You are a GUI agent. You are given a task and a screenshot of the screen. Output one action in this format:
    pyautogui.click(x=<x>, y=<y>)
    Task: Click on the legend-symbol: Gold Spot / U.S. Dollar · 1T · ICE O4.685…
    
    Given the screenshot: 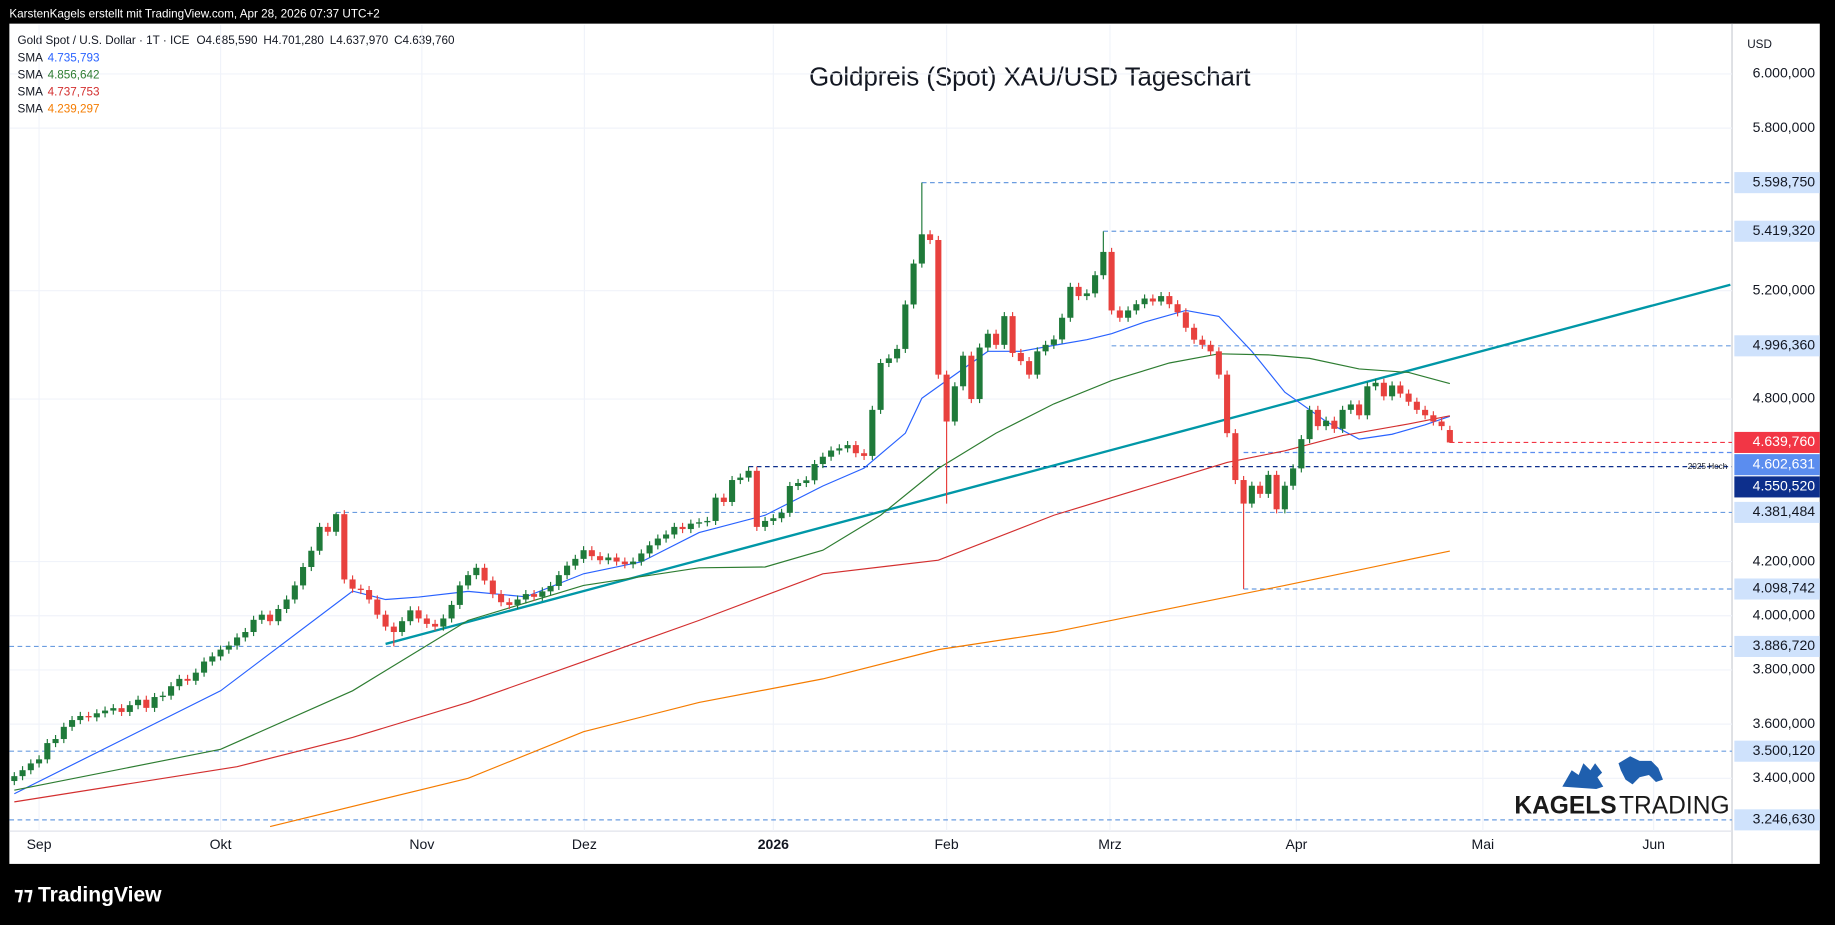 What is the action you would take?
    pyautogui.click(x=236, y=40)
    